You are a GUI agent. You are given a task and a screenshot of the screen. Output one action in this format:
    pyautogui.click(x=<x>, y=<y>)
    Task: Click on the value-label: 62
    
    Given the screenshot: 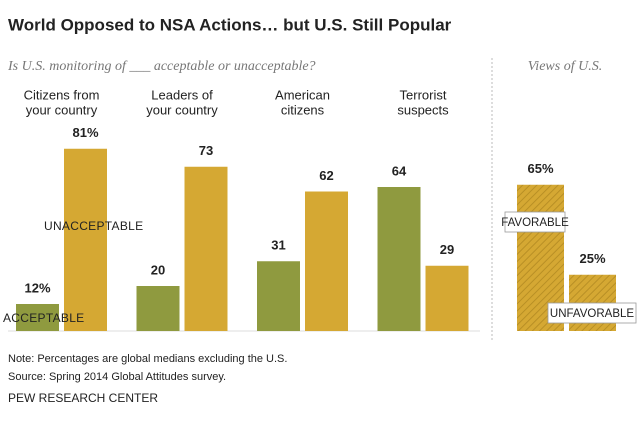 What is the action you would take?
    pyautogui.click(x=326, y=175)
    